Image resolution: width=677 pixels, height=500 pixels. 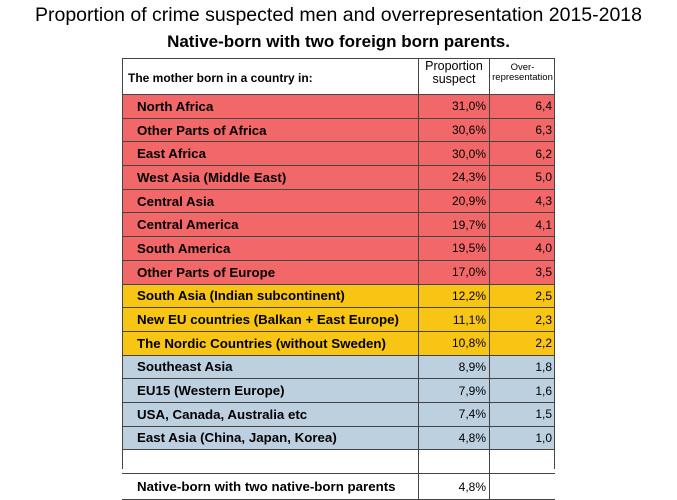 I want to click on row-proportion: 11,1%, so click(x=454, y=319).